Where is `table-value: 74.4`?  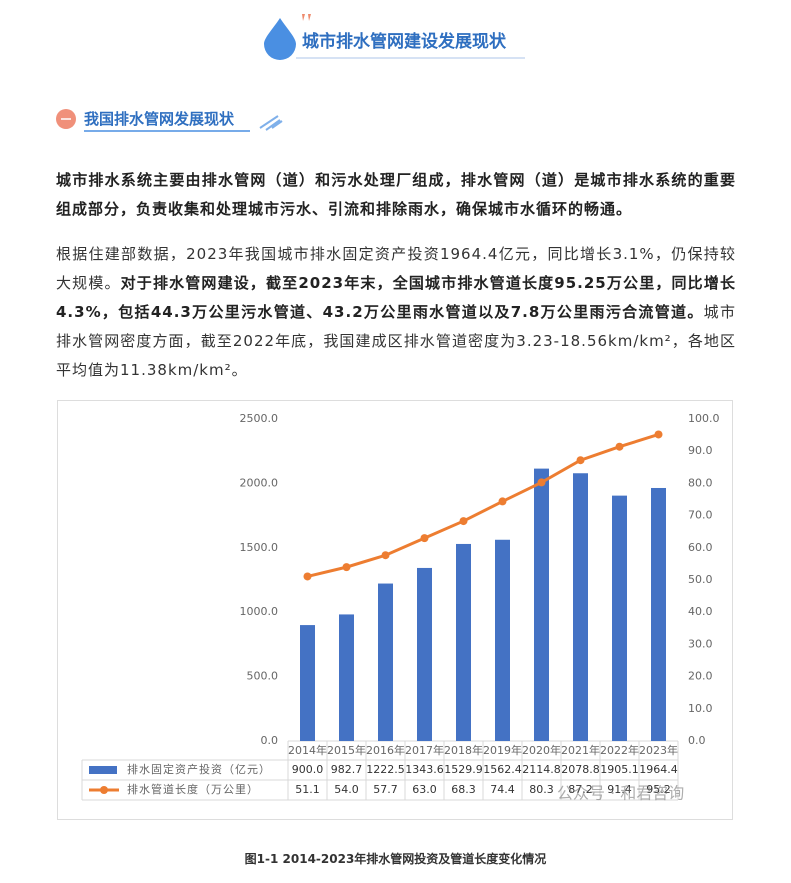 table-value: 74.4 is located at coordinates (502, 789).